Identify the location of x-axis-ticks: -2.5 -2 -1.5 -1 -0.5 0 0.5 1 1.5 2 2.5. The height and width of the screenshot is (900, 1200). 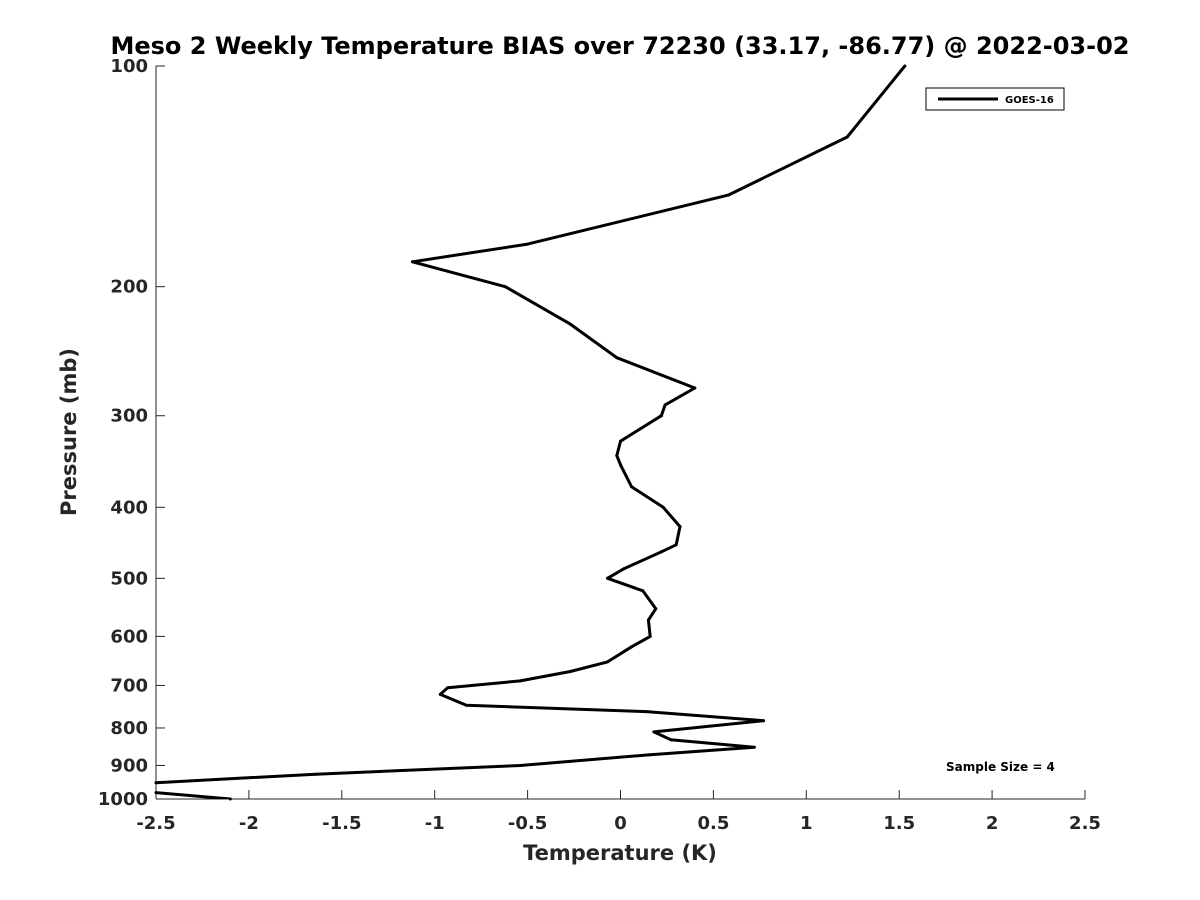
(618, 812).